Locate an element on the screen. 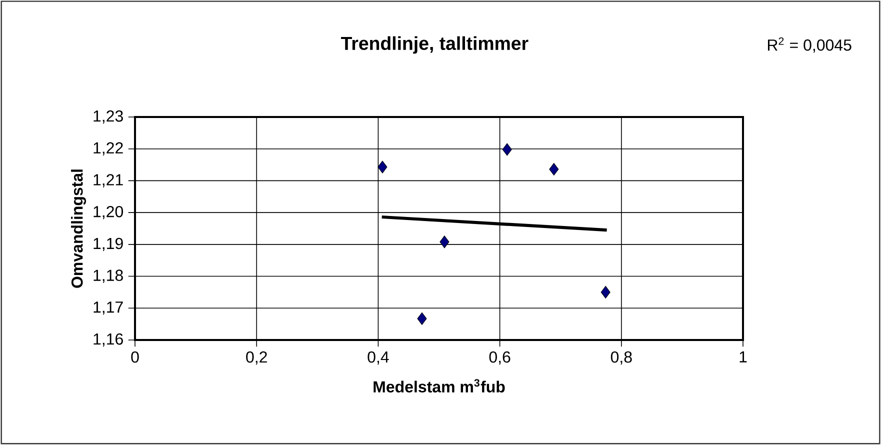 This screenshot has width=881, height=445. y-tick-label: 1,21 is located at coordinates (108, 181).